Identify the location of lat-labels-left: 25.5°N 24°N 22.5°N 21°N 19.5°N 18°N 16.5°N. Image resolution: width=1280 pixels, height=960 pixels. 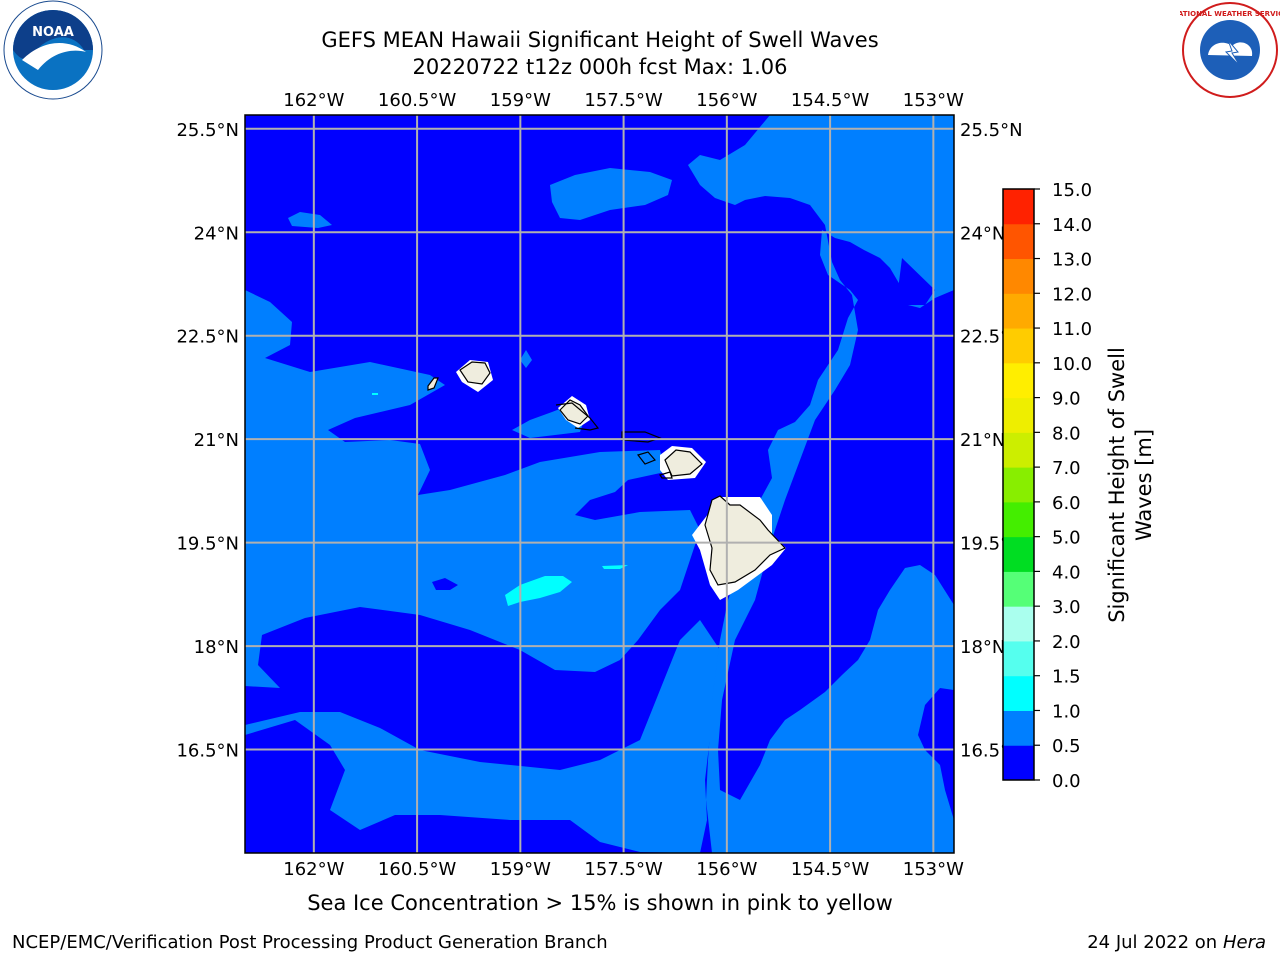
(207, 441).